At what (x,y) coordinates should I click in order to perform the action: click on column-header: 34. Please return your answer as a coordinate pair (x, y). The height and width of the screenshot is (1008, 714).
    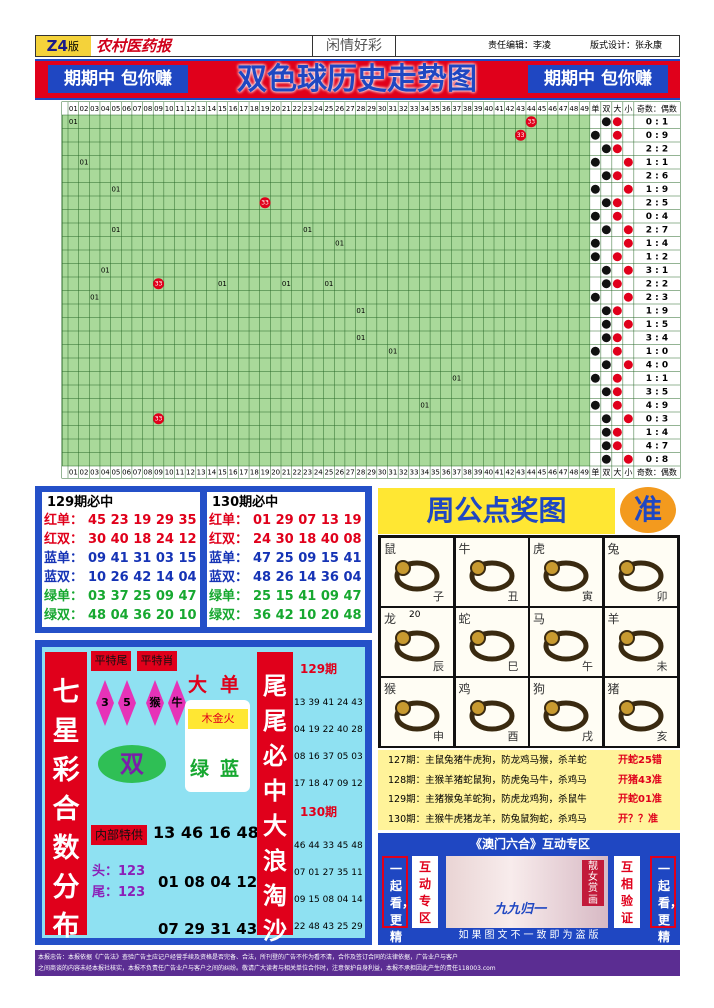
    Looking at the image, I should click on (424, 109).